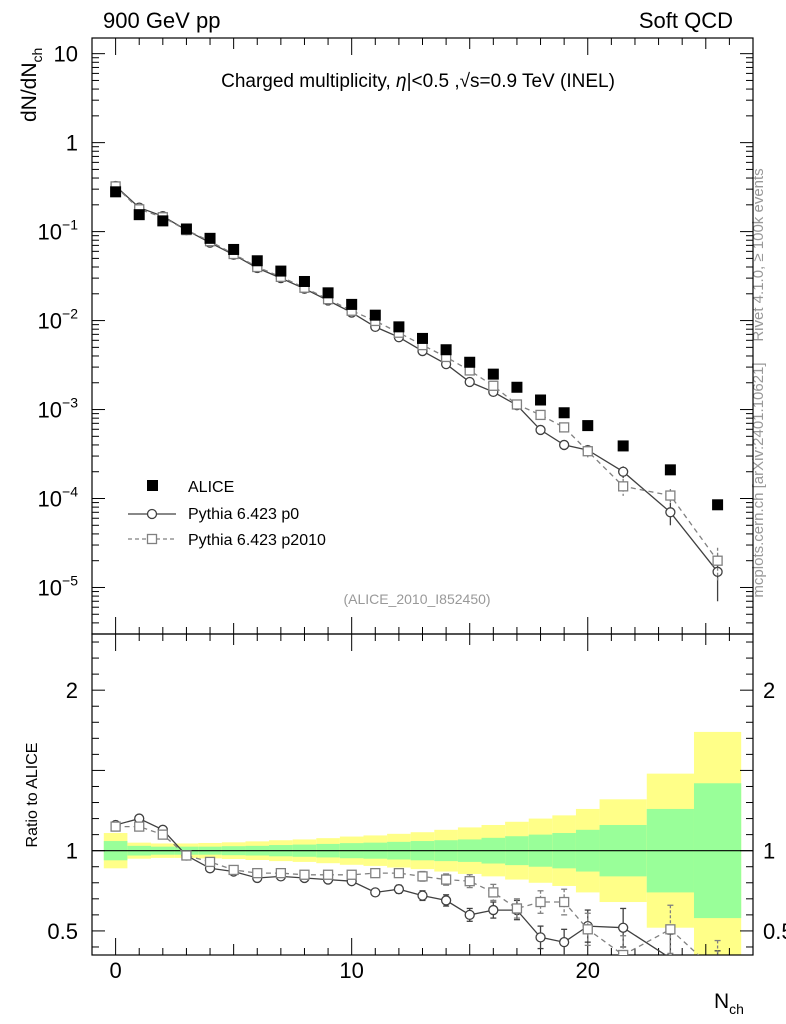  What do you see at coordinates (62, 931) in the screenshot?
I see `ratio-tick-label-left: 0.5` at bounding box center [62, 931].